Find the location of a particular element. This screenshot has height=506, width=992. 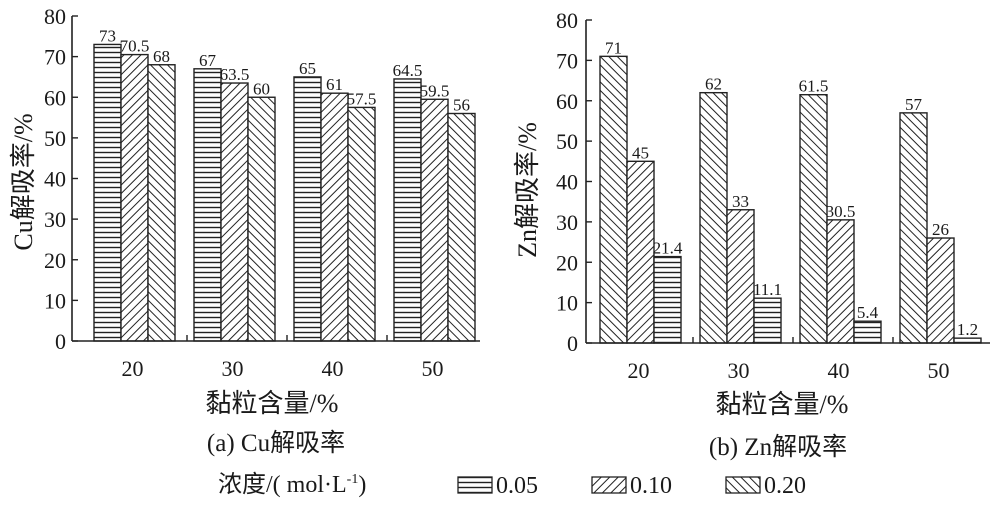

zn-y-ticks: 0 10 20 30 40 50 60 70 80 is located at coordinates (574, 182).